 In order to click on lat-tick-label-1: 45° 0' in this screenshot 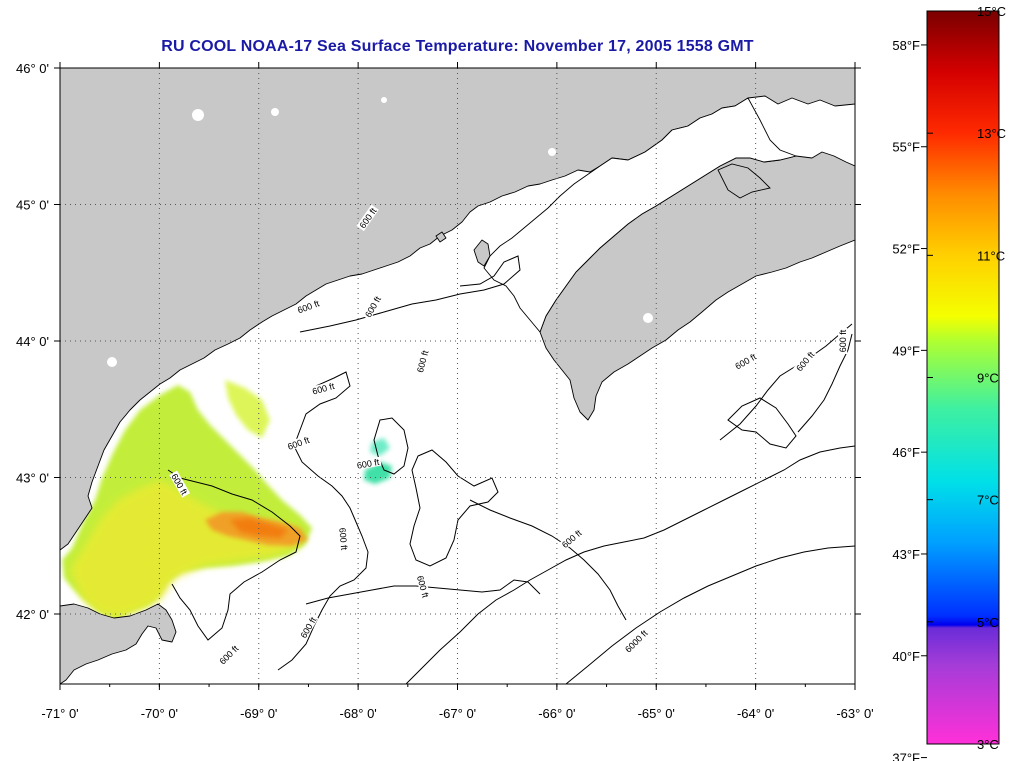, I will do `click(32, 205)`.